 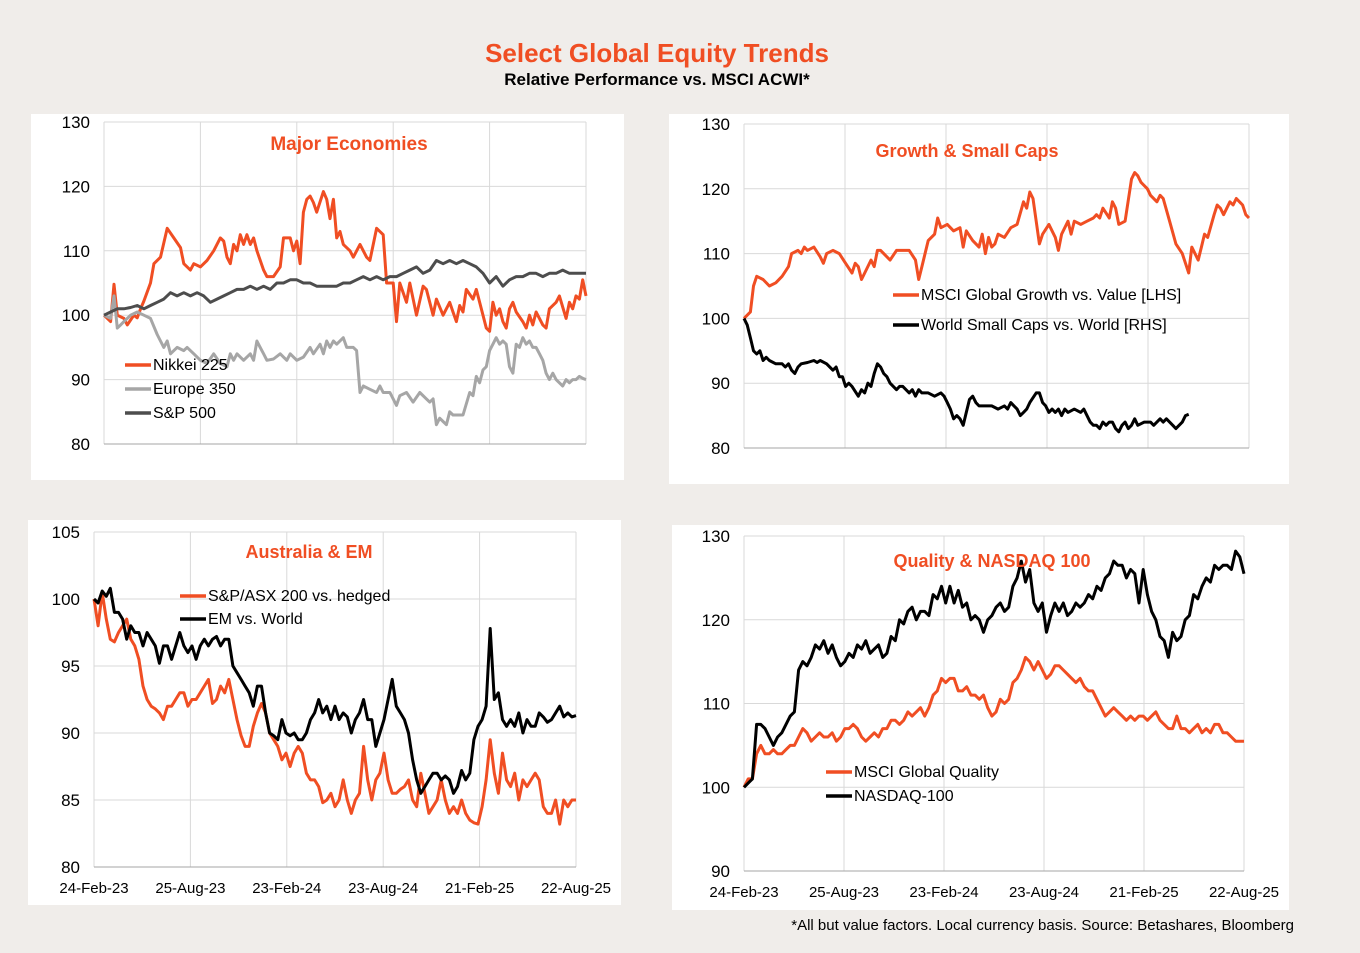 What do you see at coordinates (904, 796) in the screenshot?
I see `legend-label: NASDAQ-100` at bounding box center [904, 796].